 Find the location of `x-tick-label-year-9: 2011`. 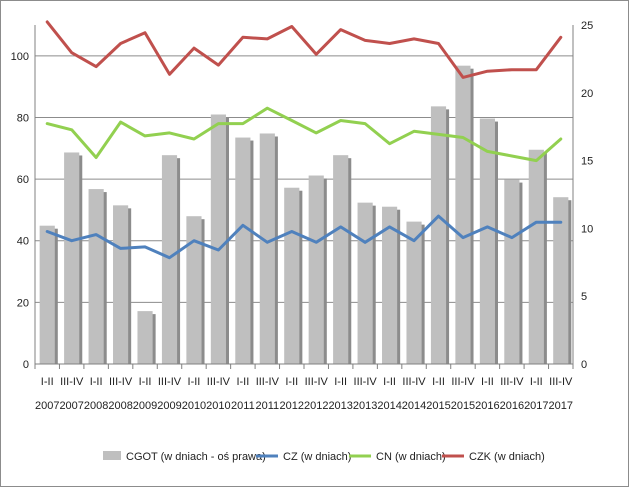

x-tick-label-year-9: 2011 is located at coordinates (267, 406).